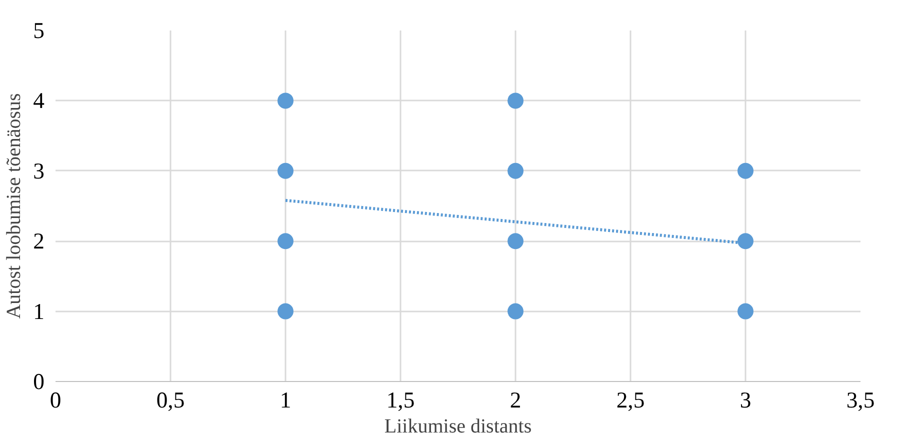  Describe the element at coordinates (516, 400) in the screenshot. I see `x-tick-label: 2` at that location.